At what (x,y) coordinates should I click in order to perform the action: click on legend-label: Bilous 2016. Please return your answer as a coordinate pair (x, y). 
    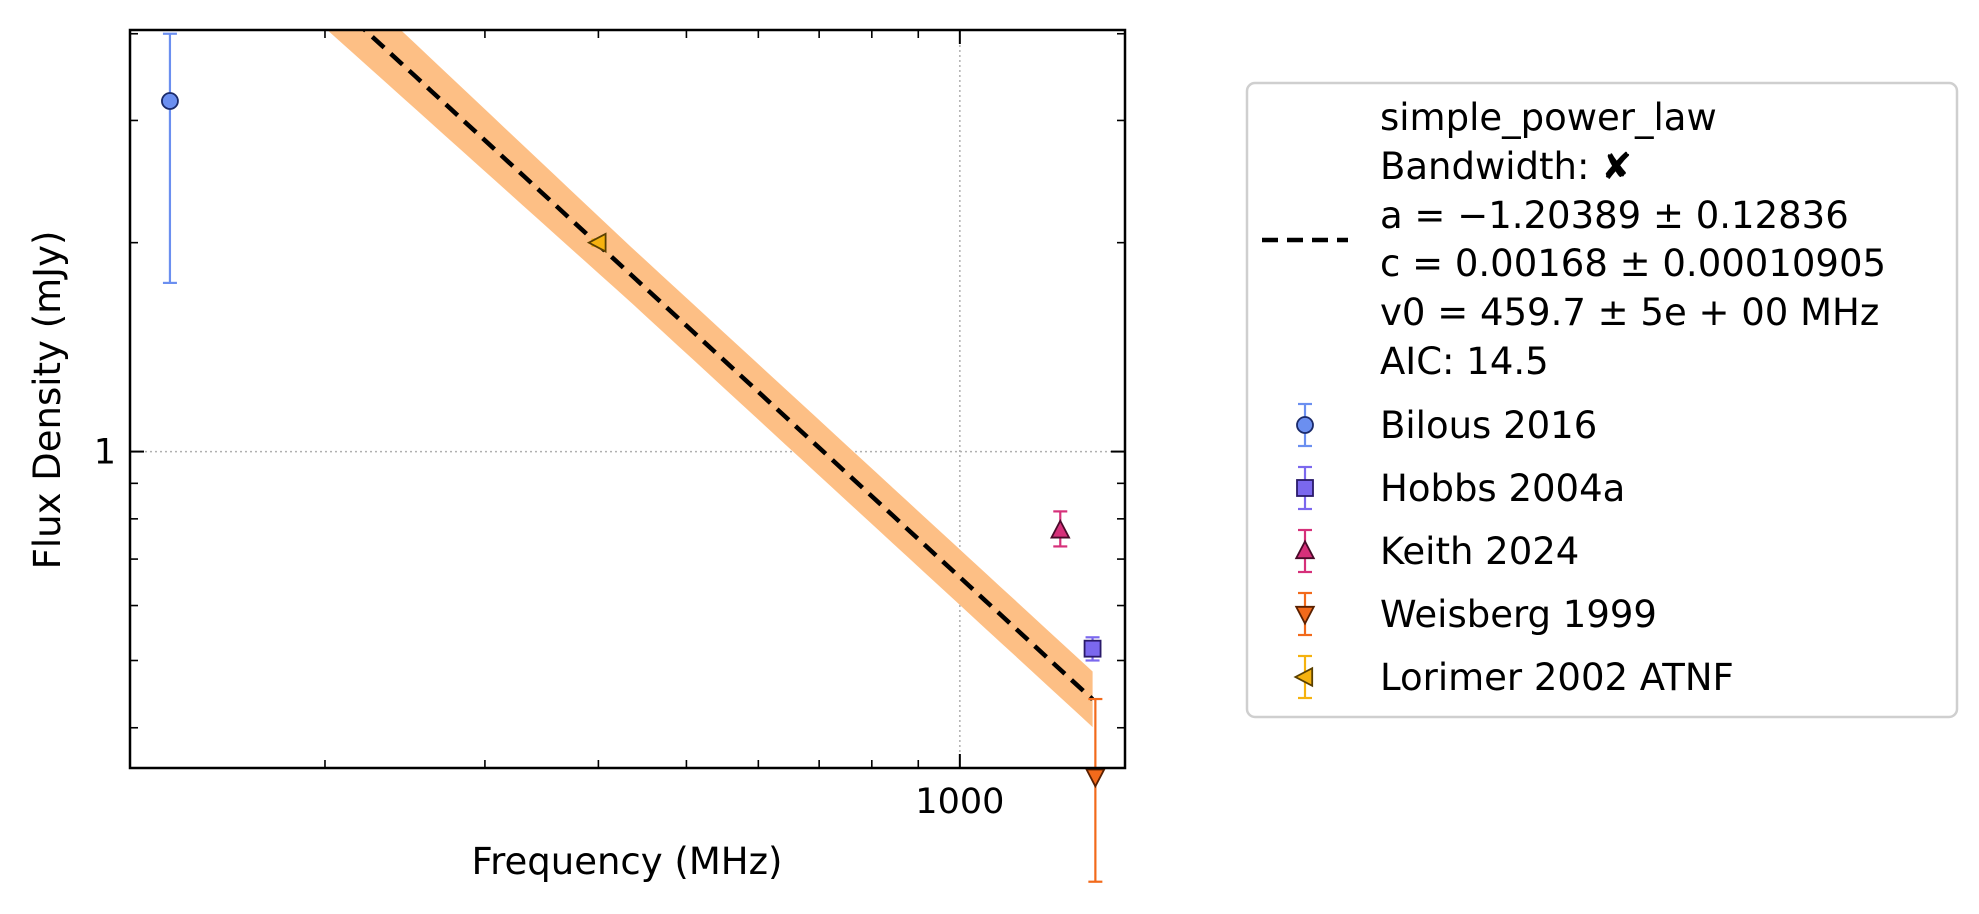
    Looking at the image, I should click on (1488, 425).